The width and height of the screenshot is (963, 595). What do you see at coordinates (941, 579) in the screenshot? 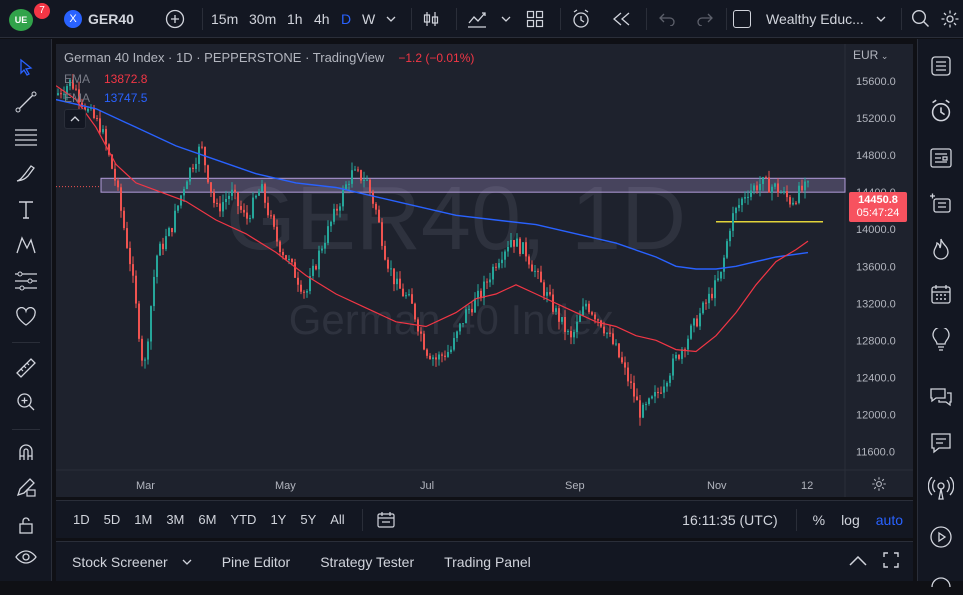
I see `help-button` at bounding box center [941, 579].